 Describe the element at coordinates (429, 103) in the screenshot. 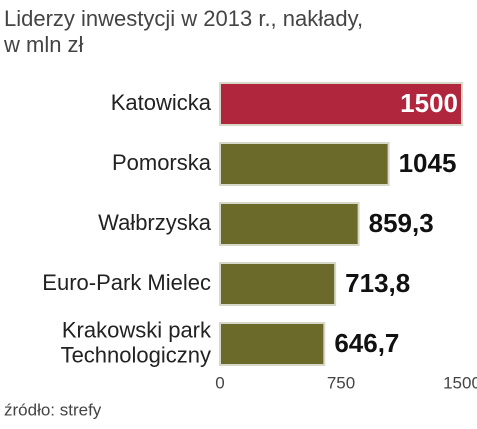

I see `value-label: 1500` at that location.